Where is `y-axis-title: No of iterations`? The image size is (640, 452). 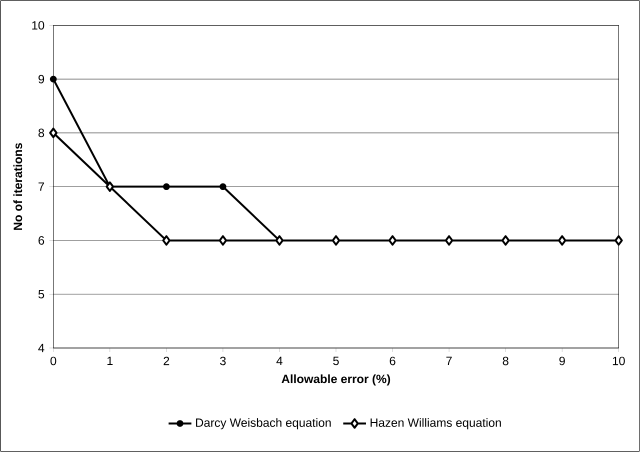 y-axis-title: No of iterations is located at coordinates (17, 186).